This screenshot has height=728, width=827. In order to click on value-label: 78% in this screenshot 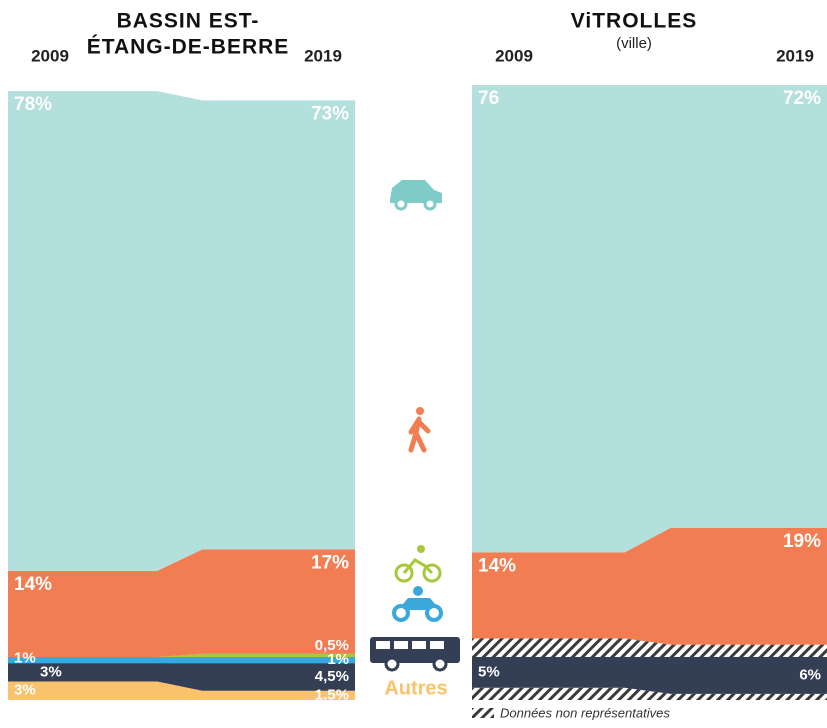, I will do `click(33, 104)`.